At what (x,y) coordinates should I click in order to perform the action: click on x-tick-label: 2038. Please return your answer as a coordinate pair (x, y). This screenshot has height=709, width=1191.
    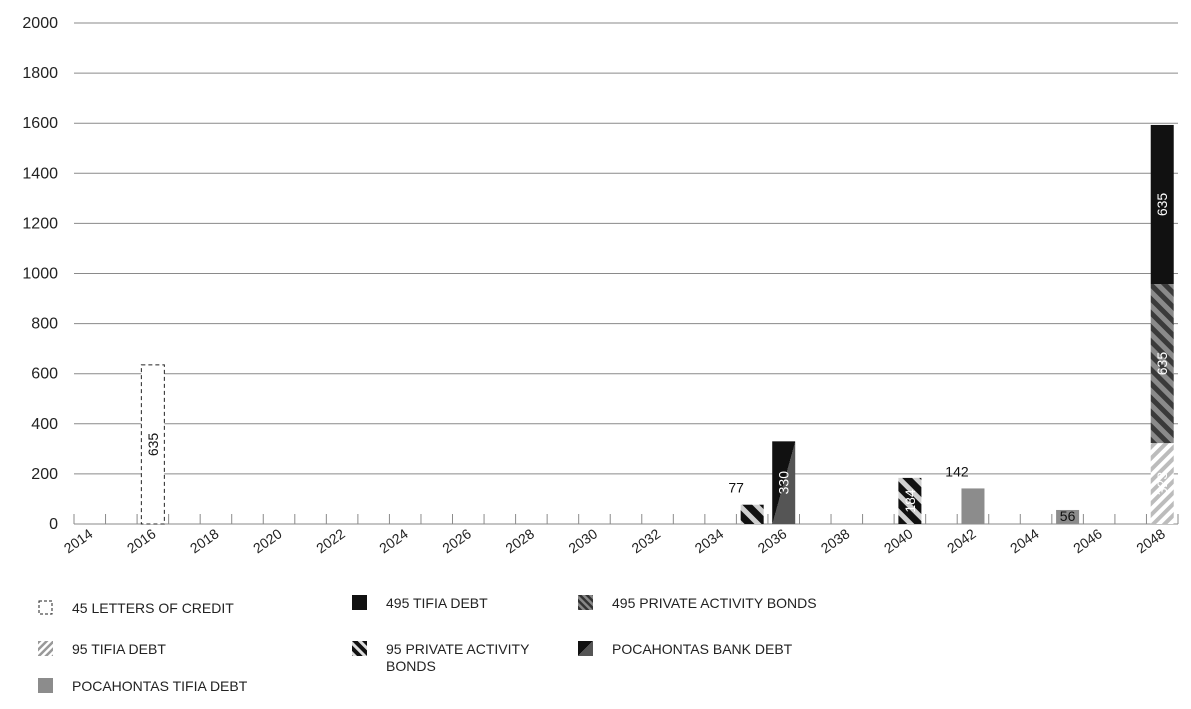
    Looking at the image, I should click on (835, 540).